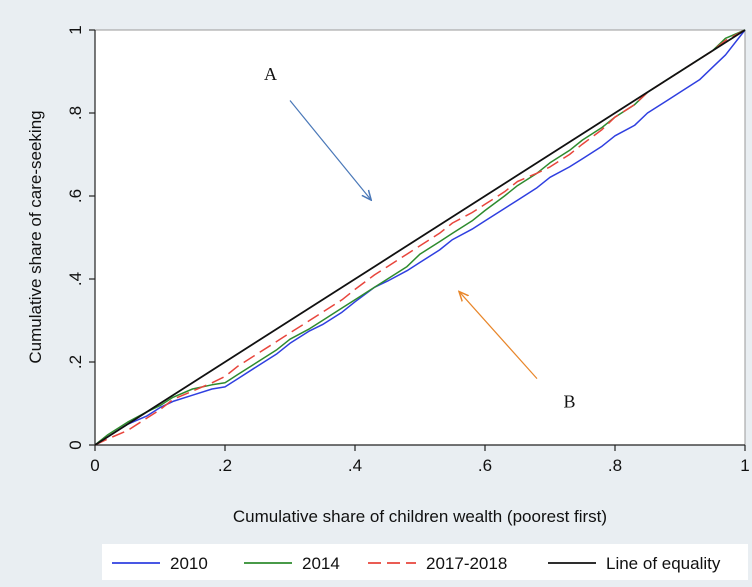 This screenshot has width=752, height=587. Describe the element at coordinates (75, 279) in the screenshot. I see `y-tick-label: .4` at that location.